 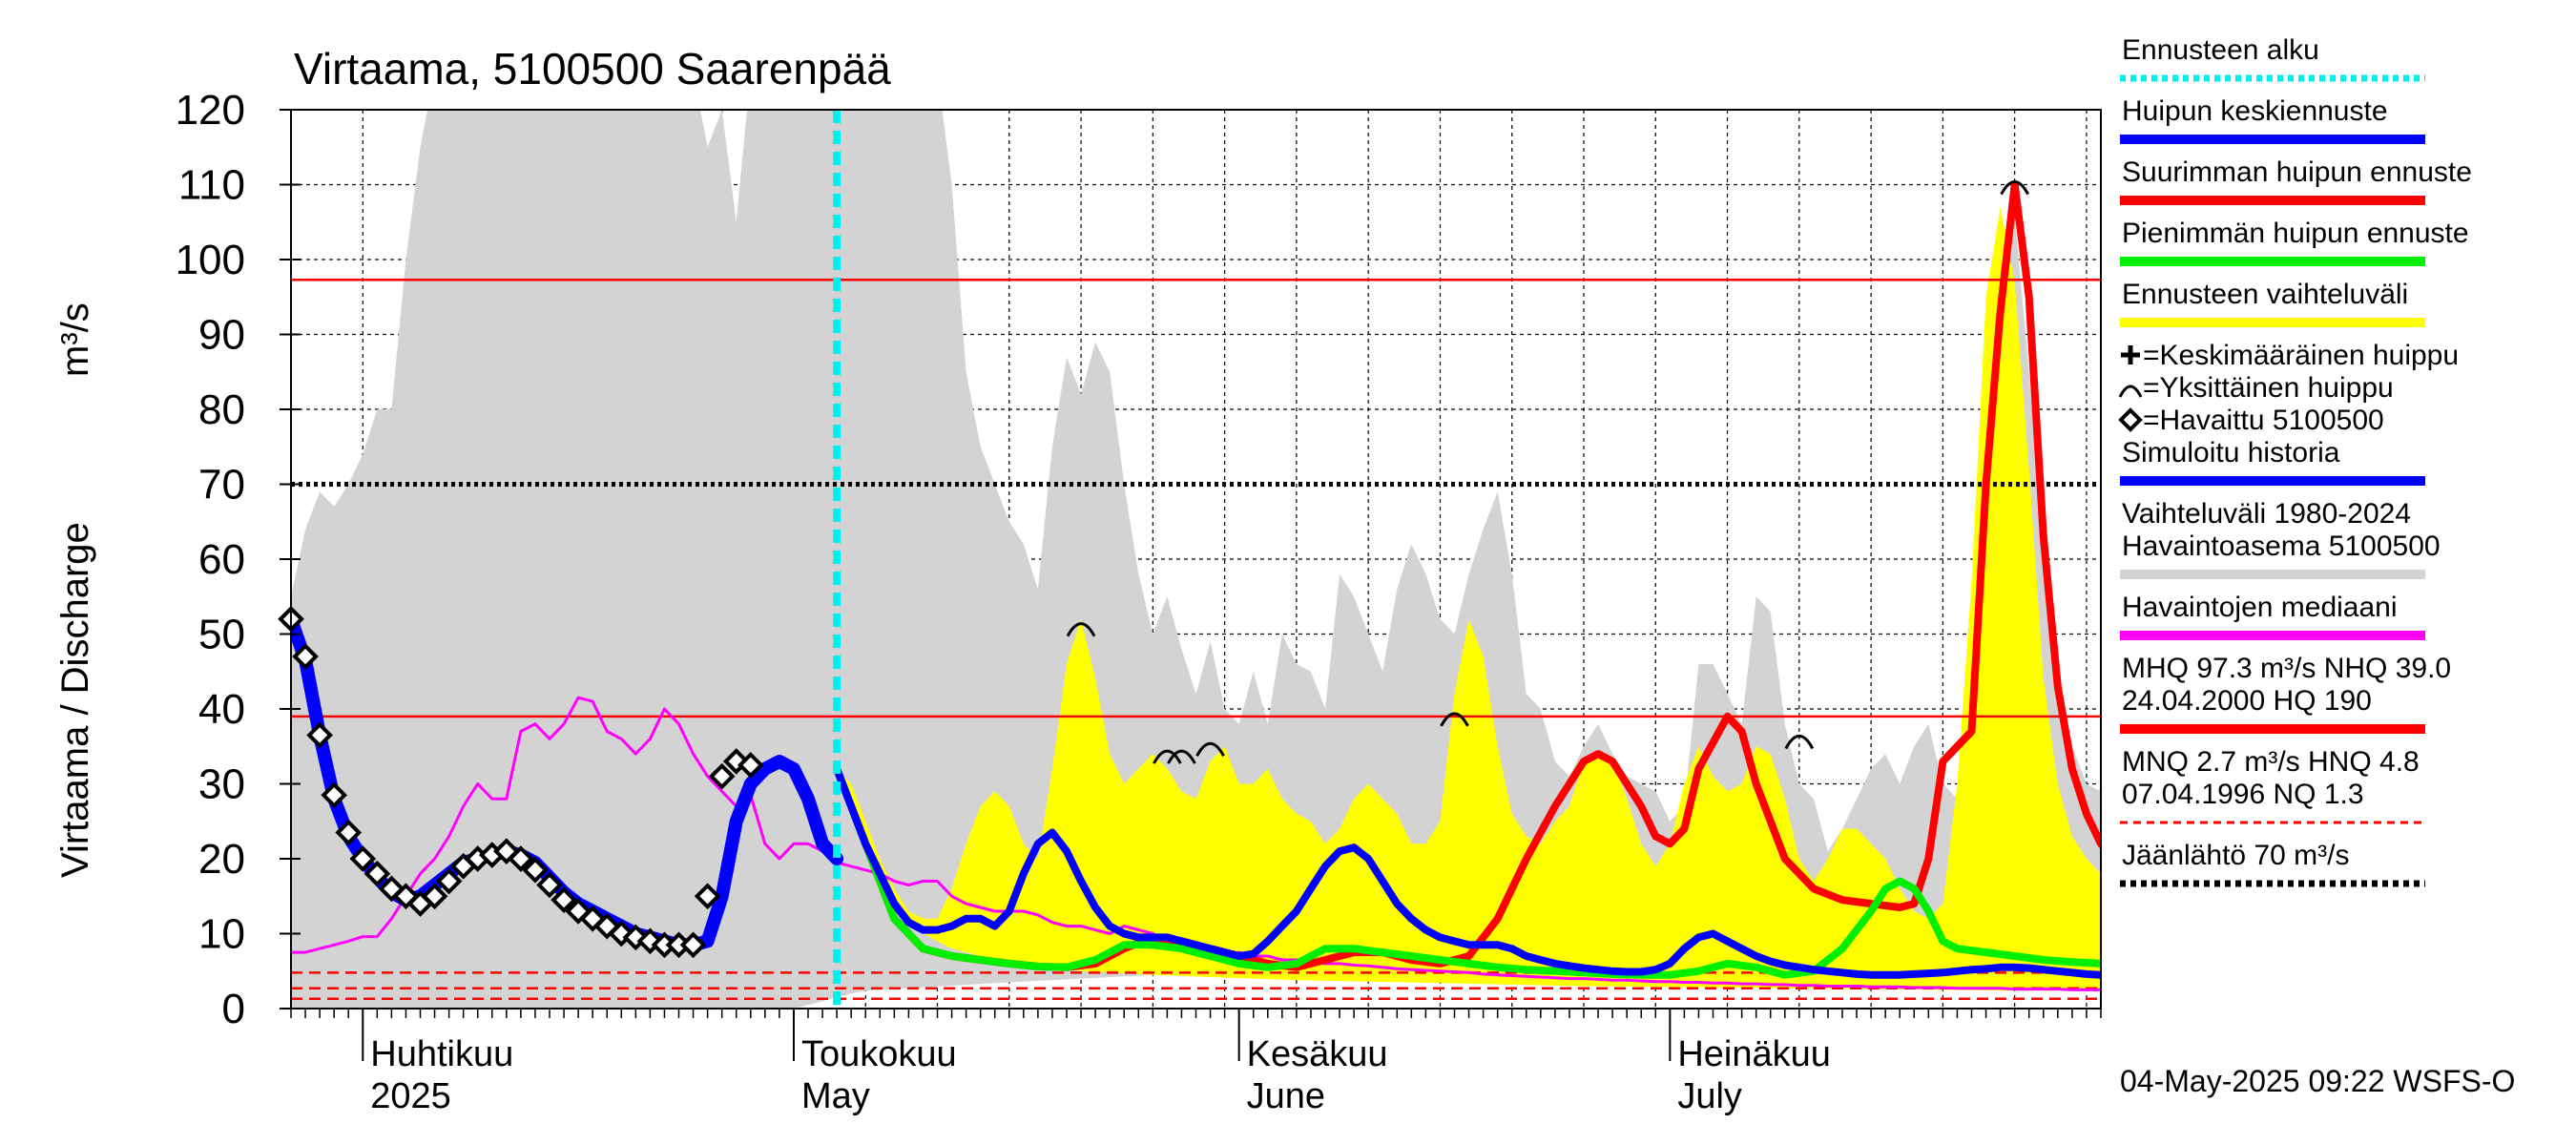 What do you see at coordinates (2268, 388) in the screenshot?
I see `legend-label-yksitt-inen-huippu: =Yksittäinen huippu` at bounding box center [2268, 388].